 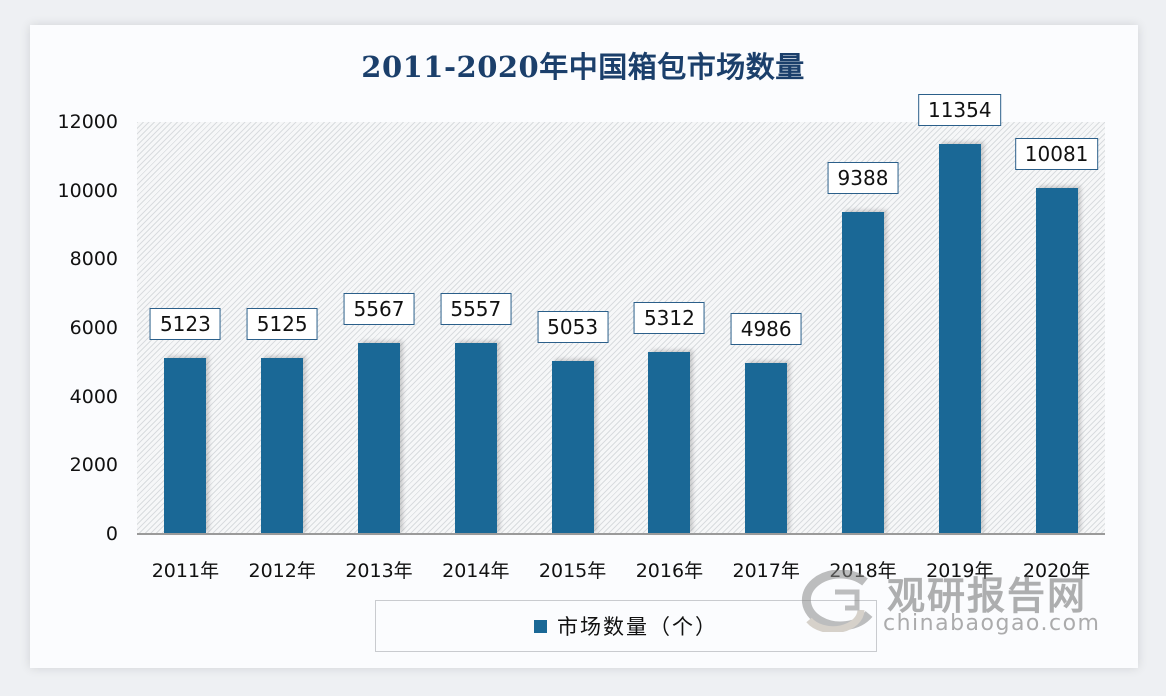 I want to click on x-tick-label: 2019年, so click(x=960, y=571).